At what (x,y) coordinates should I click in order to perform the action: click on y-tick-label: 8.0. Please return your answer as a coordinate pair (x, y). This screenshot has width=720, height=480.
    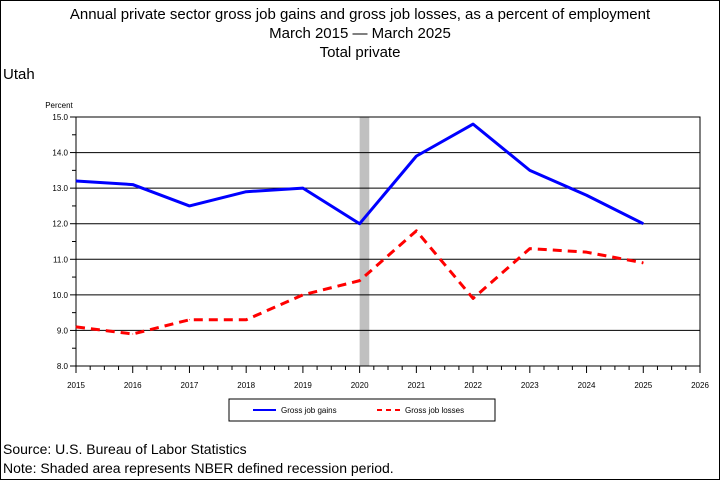
    Looking at the image, I should click on (63, 366).